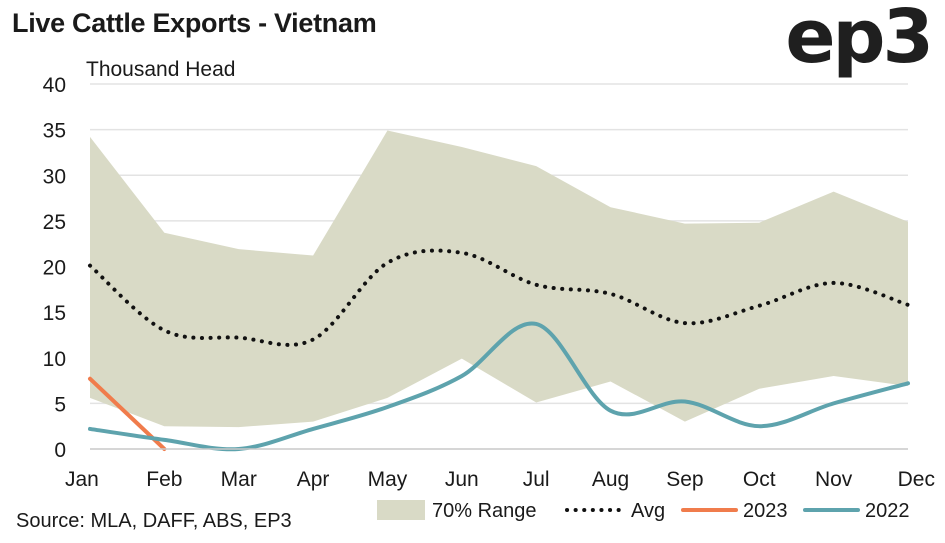  What do you see at coordinates (54, 359) in the screenshot?
I see `y-tick-label-10: 10` at bounding box center [54, 359].